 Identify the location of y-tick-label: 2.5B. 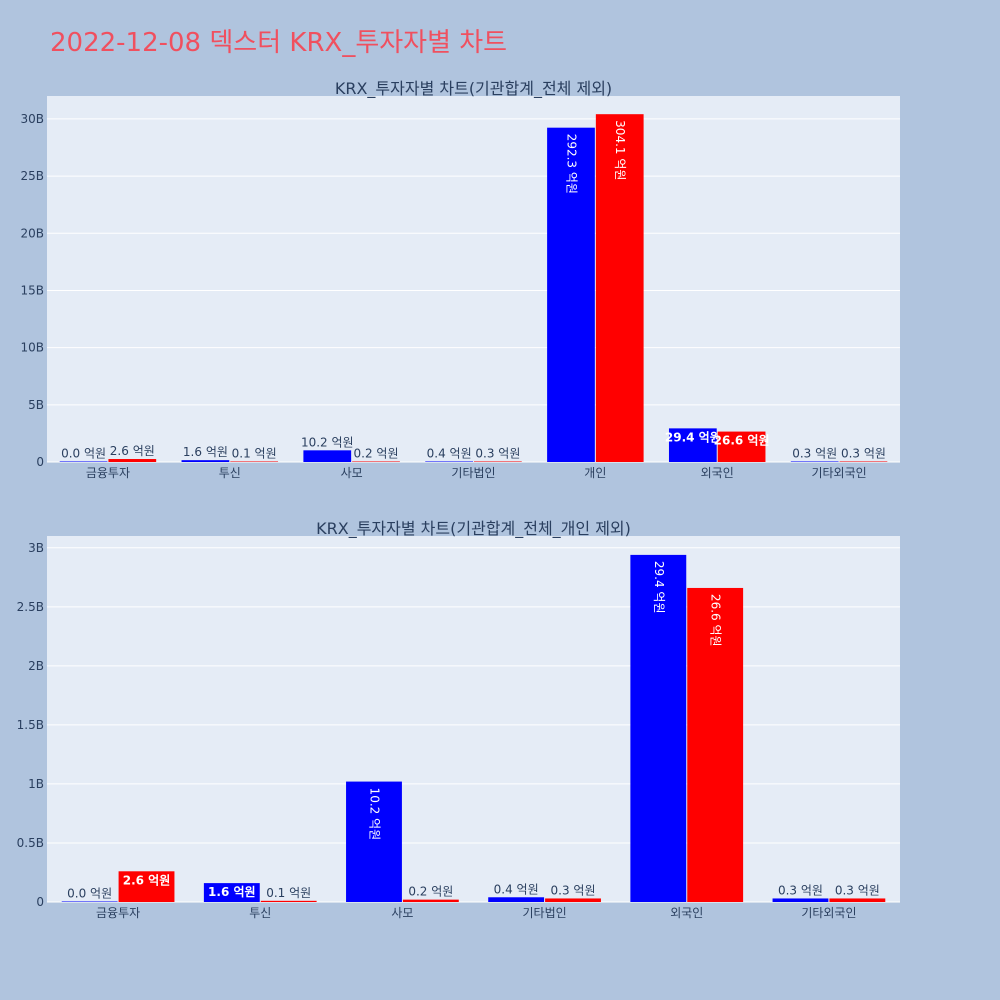
(30, 607).